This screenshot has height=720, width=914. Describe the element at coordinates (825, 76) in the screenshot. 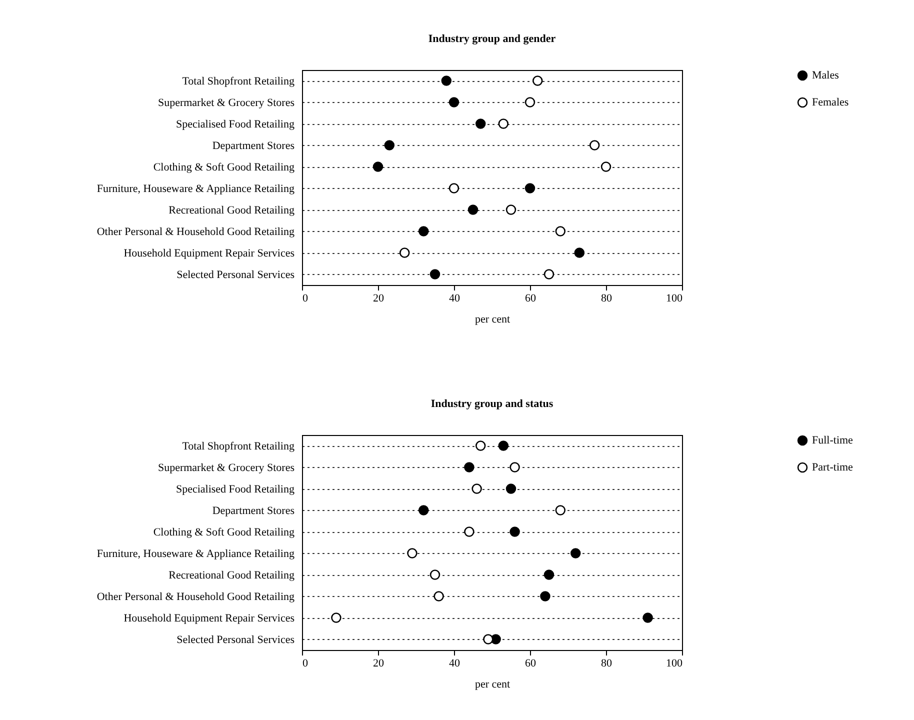

I see `legend-label: Males` at that location.